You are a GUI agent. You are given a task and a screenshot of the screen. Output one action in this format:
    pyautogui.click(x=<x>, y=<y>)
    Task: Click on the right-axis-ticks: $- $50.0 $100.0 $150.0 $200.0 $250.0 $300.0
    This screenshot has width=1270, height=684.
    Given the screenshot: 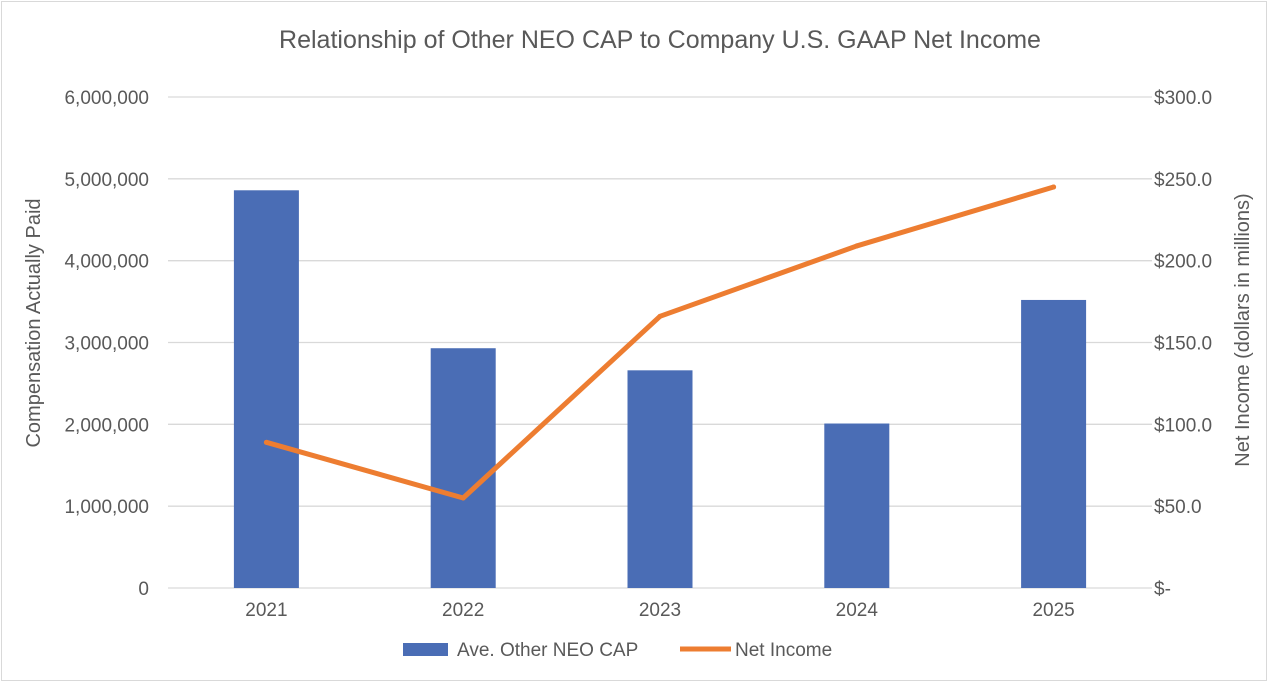 What is the action you would take?
    pyautogui.click(x=1183, y=344)
    